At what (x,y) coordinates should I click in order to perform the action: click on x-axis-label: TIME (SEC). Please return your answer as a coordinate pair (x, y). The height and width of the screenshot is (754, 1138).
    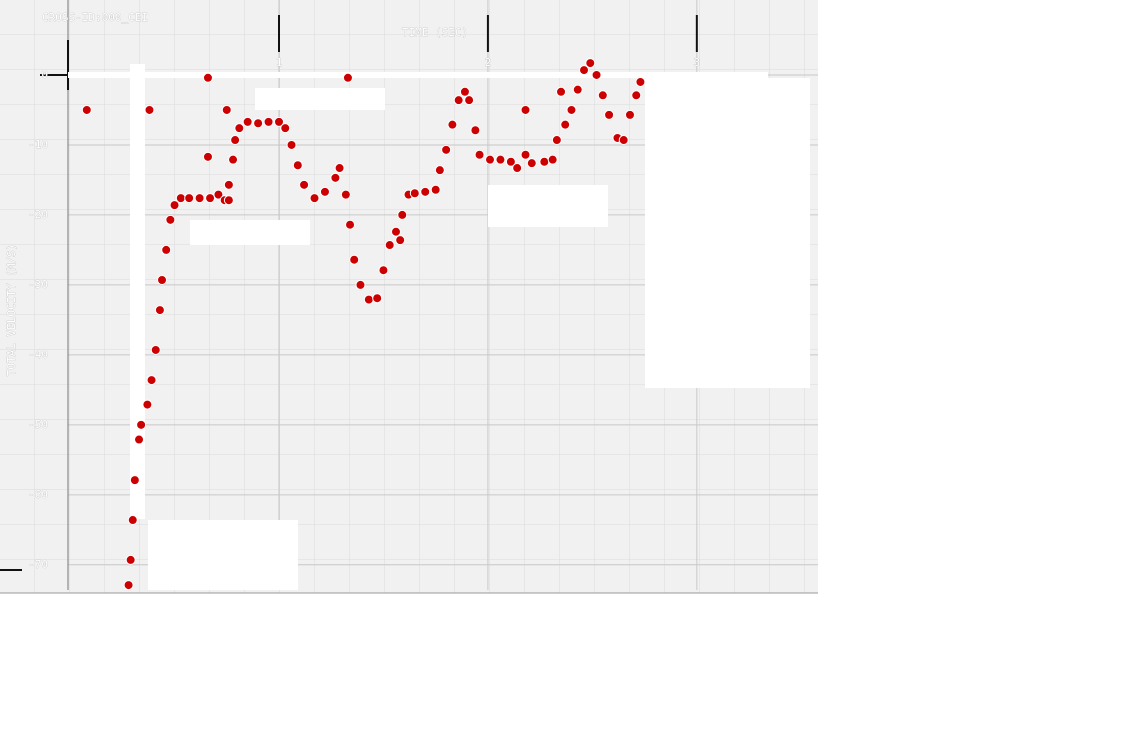
    Looking at the image, I should click on (435, 32).